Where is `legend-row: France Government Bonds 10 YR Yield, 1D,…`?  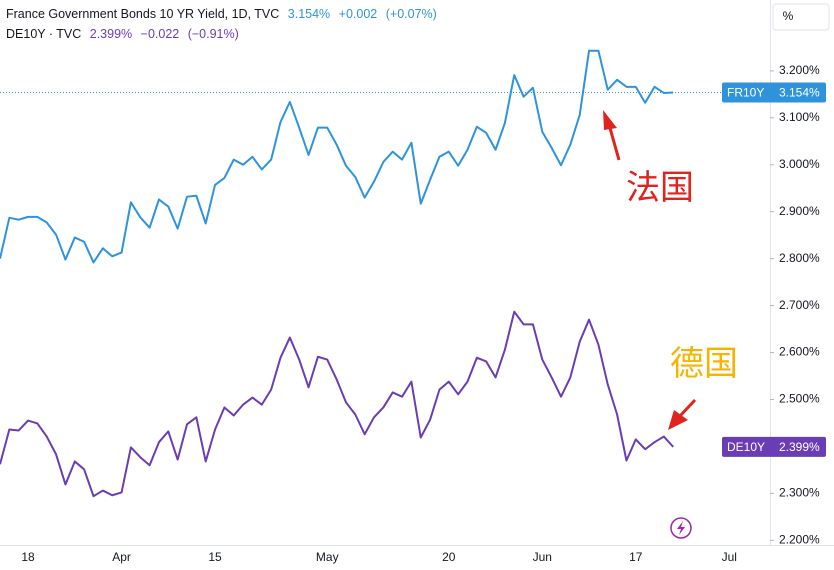
legend-row: France Government Bonds 10 YR Yield, 1D,… is located at coordinates (224, 14).